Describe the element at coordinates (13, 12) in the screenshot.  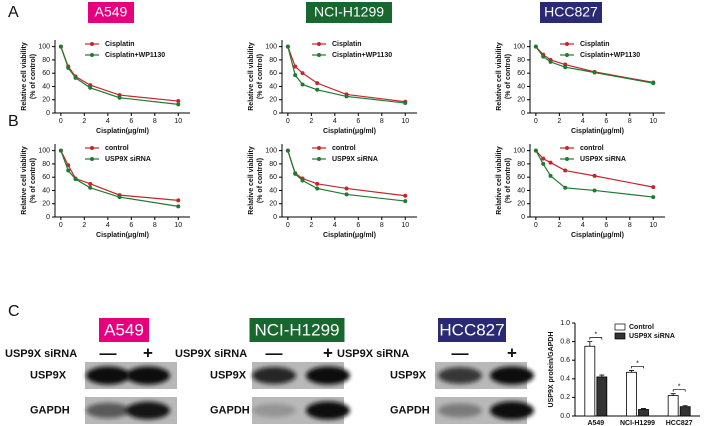
I see `panel-label: A` at that location.